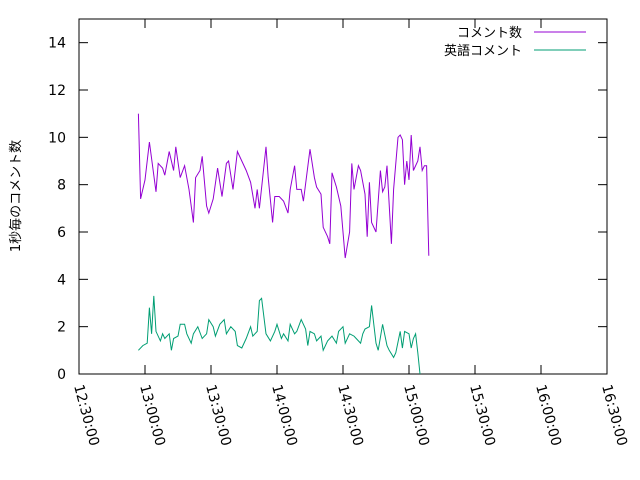  What do you see at coordinates (548, 415) in the screenshot?
I see `x-tick-label: 16:00:00` at bounding box center [548, 415].